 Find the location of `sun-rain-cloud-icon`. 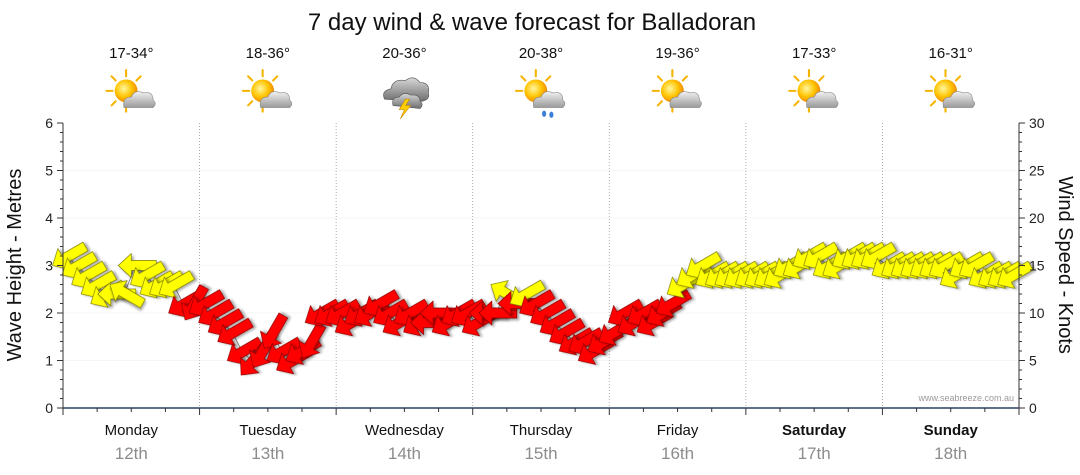

sun-rain-cloud-icon is located at coordinates (540, 94).